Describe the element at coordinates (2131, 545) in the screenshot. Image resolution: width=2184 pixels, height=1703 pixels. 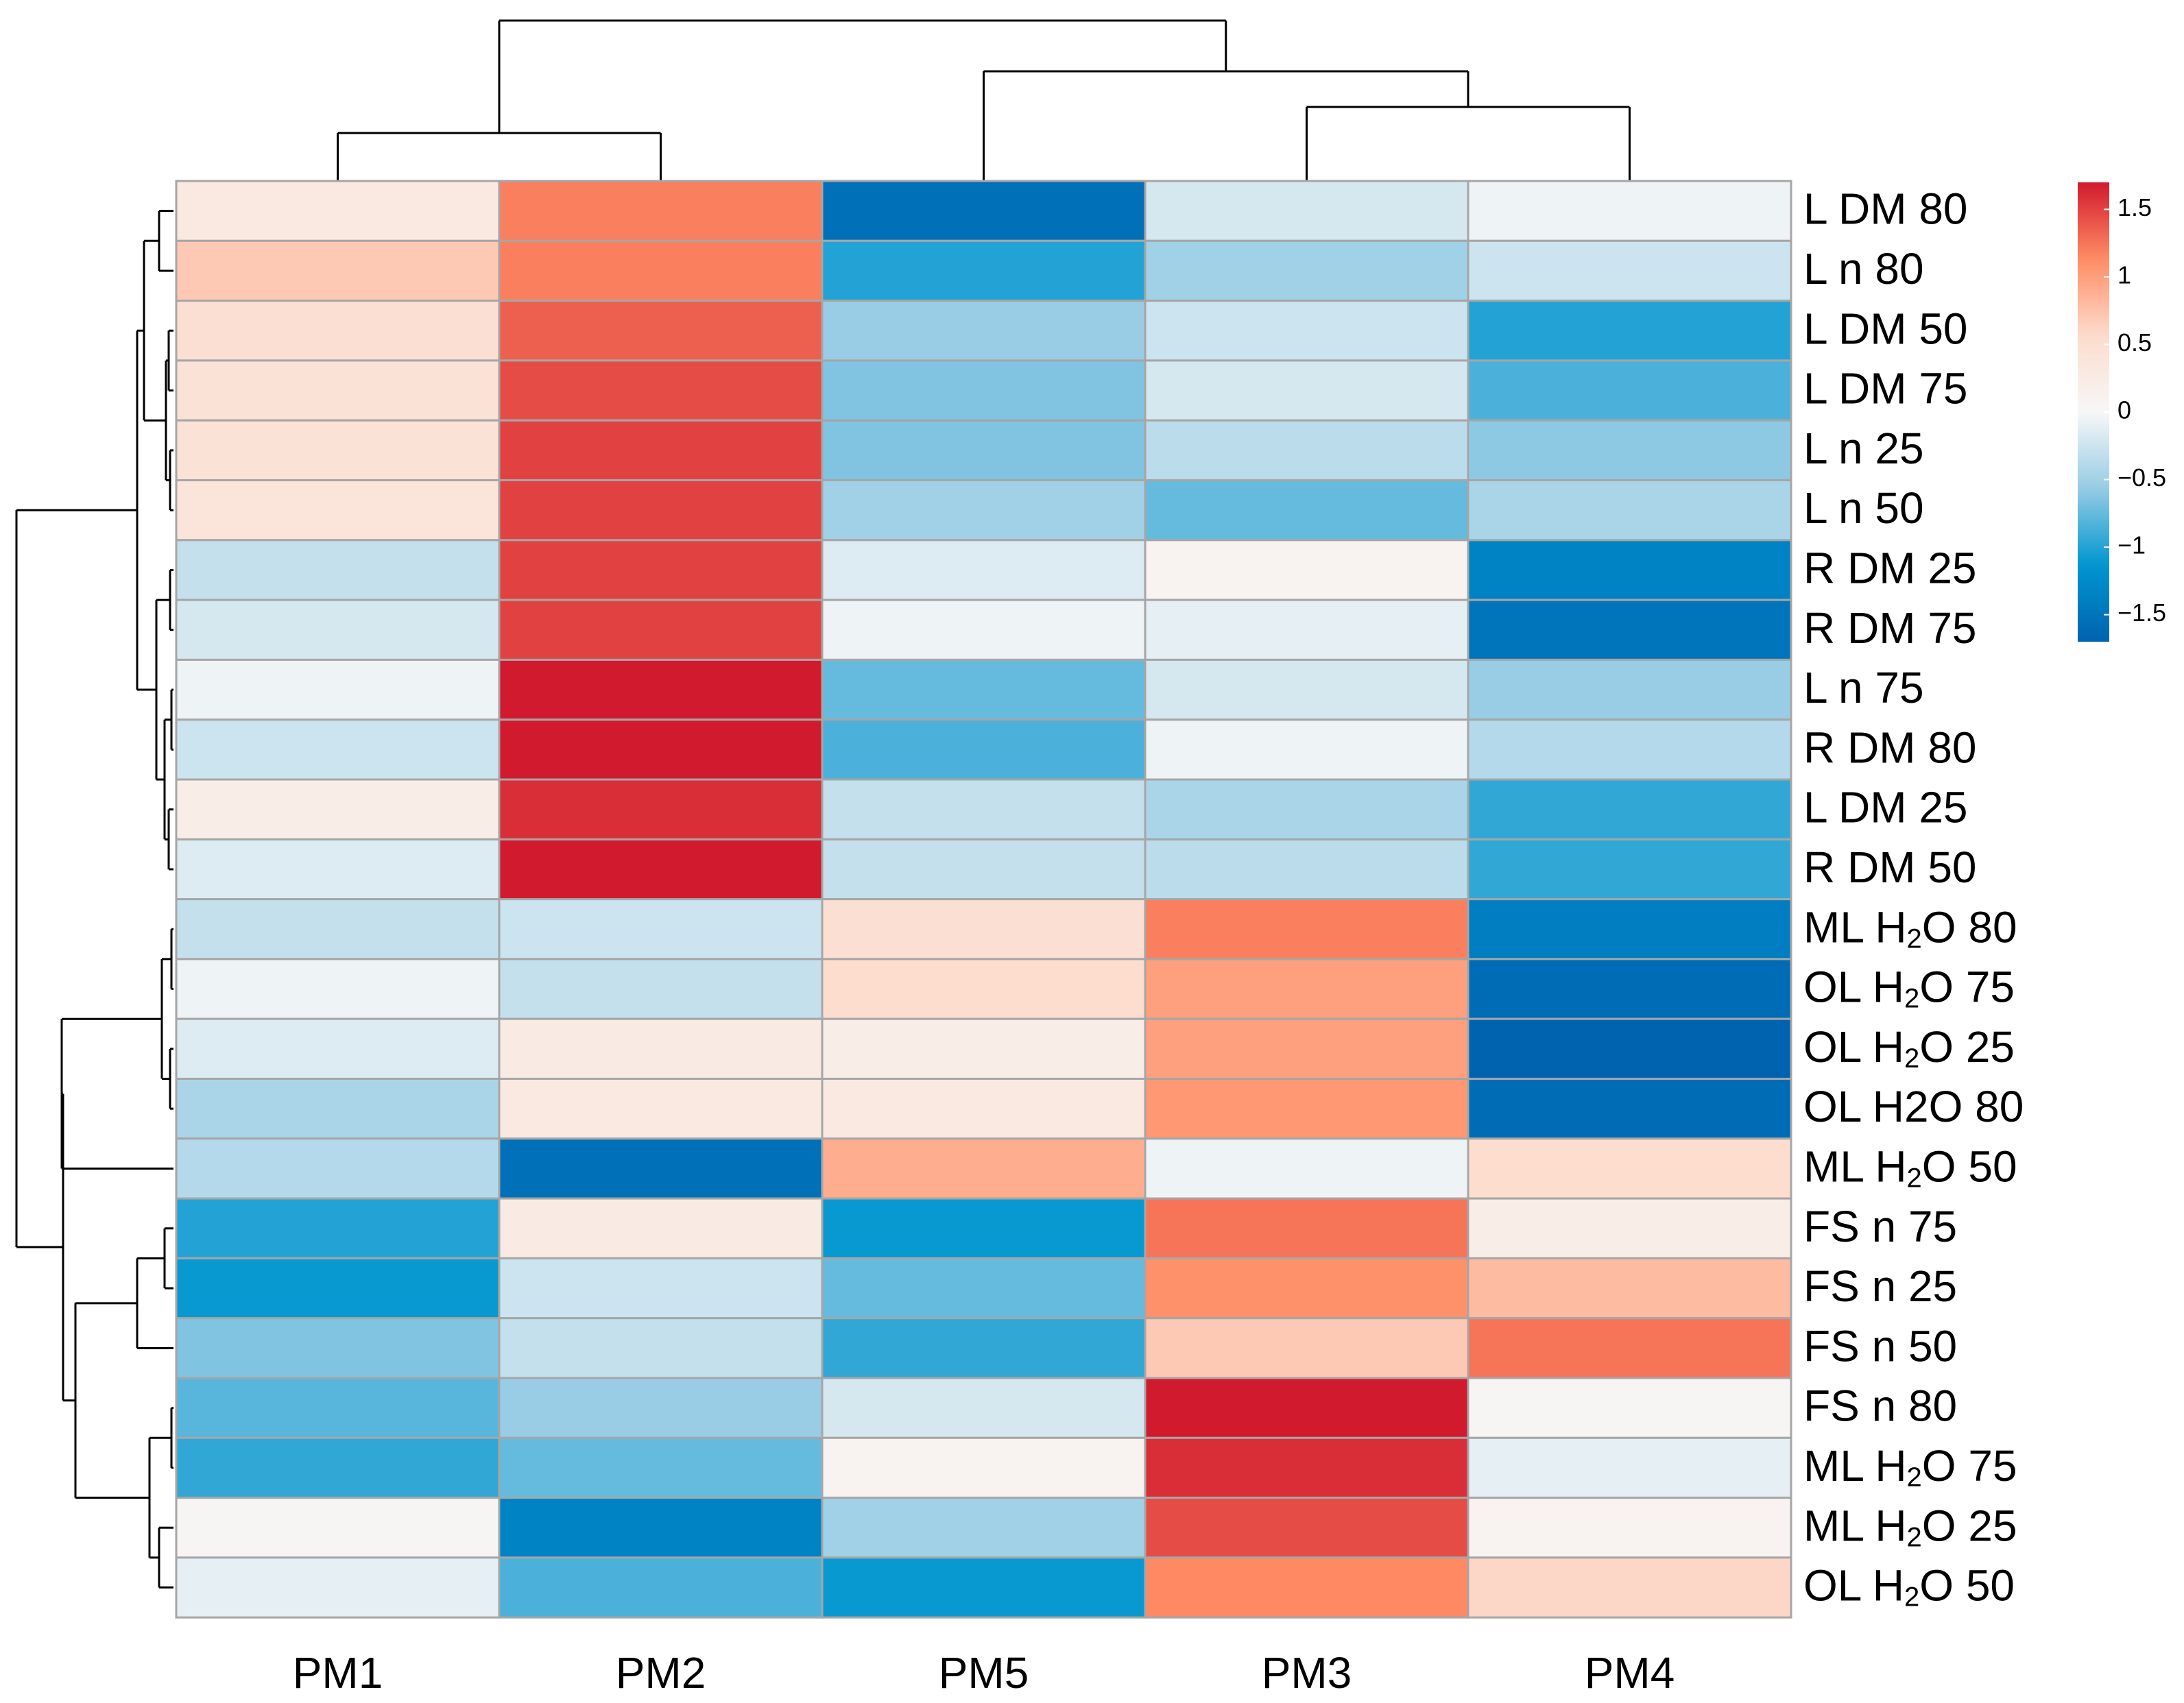
I see `legend-tick-label: −1` at that location.